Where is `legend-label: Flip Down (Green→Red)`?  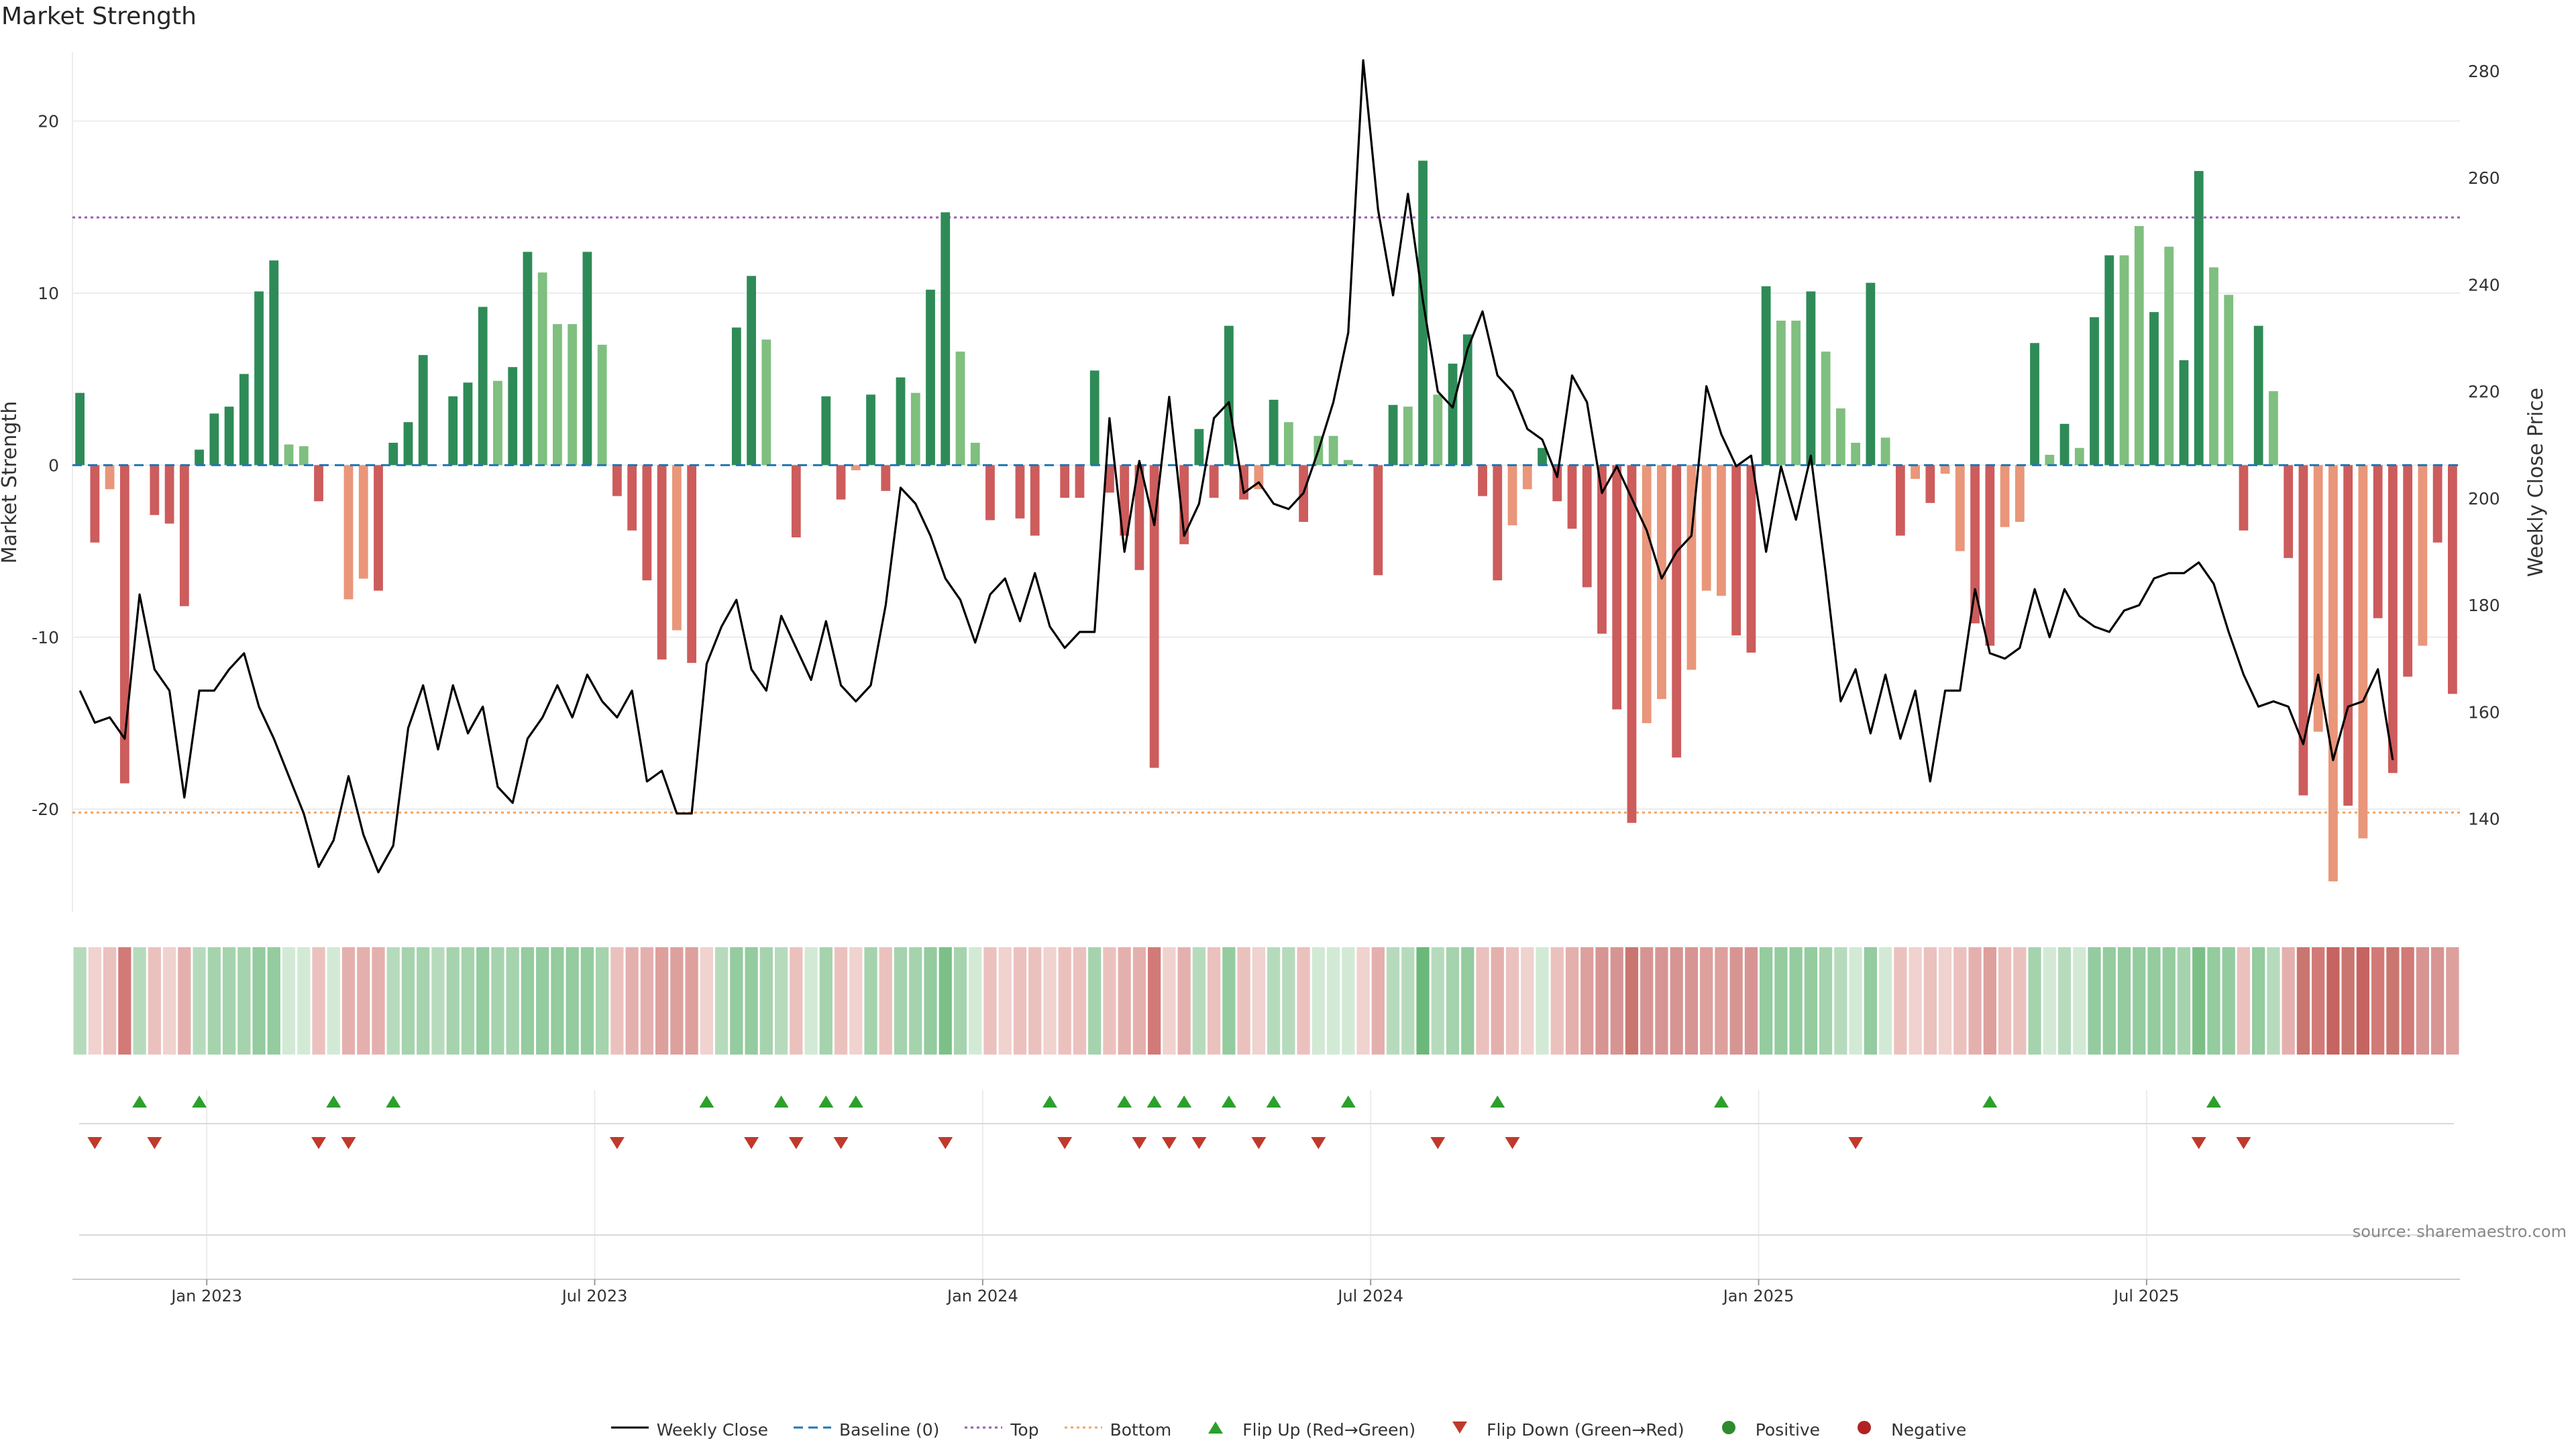
legend-label: Flip Down (Green→Red) is located at coordinates (1585, 1429).